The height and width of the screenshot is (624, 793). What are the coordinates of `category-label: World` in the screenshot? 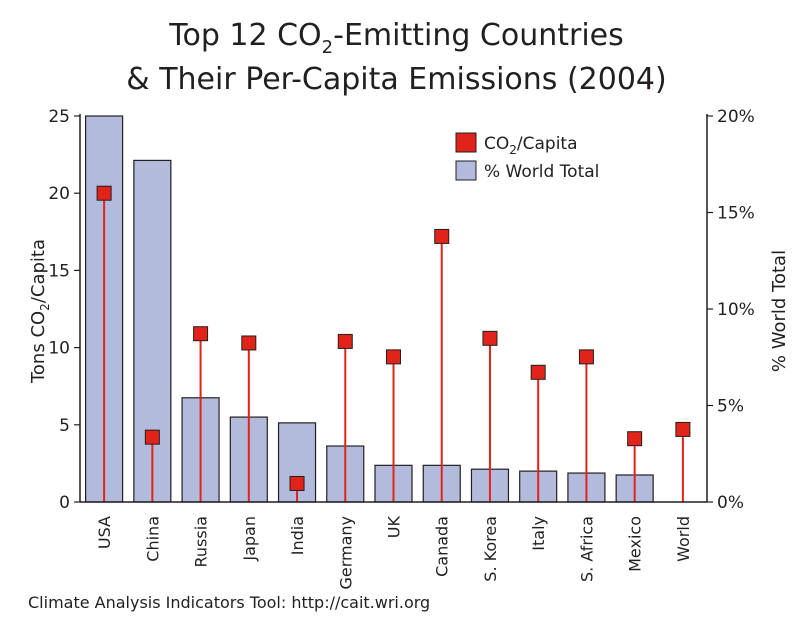 It's located at (683, 539).